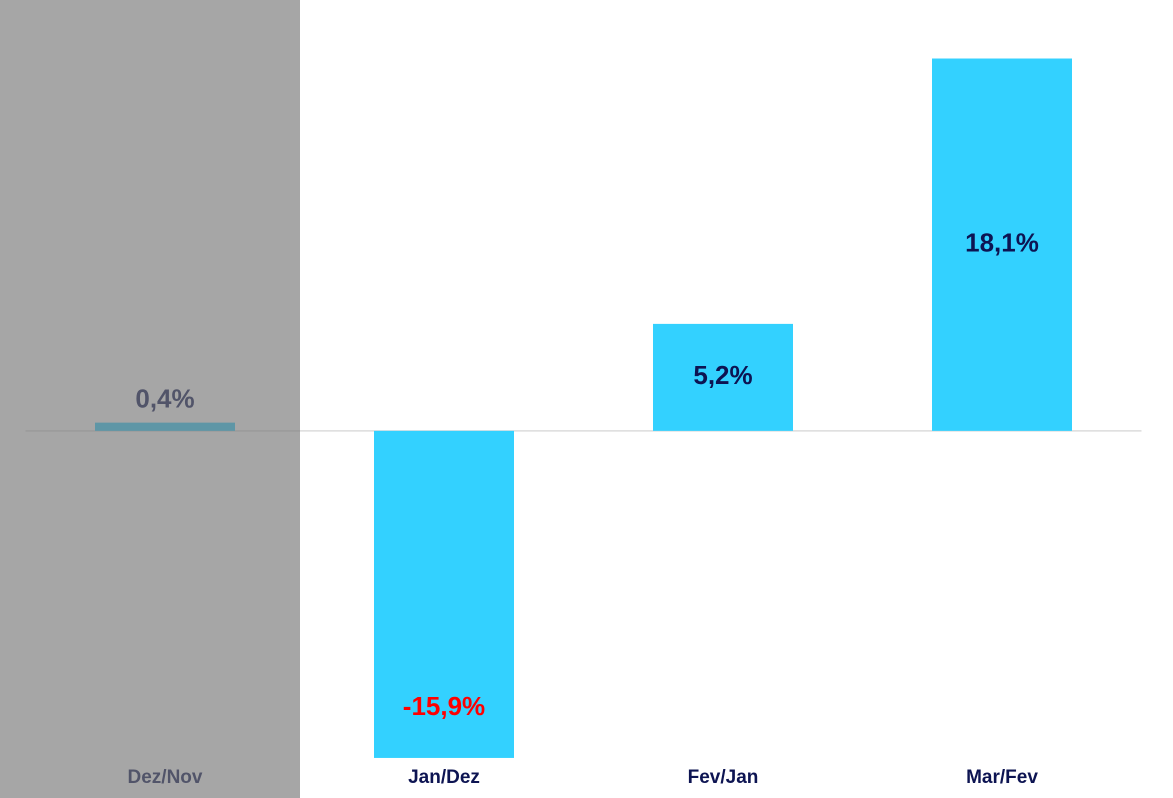 This screenshot has height=798, width=1173. I want to click on value-label: 5,2%, so click(722, 375).